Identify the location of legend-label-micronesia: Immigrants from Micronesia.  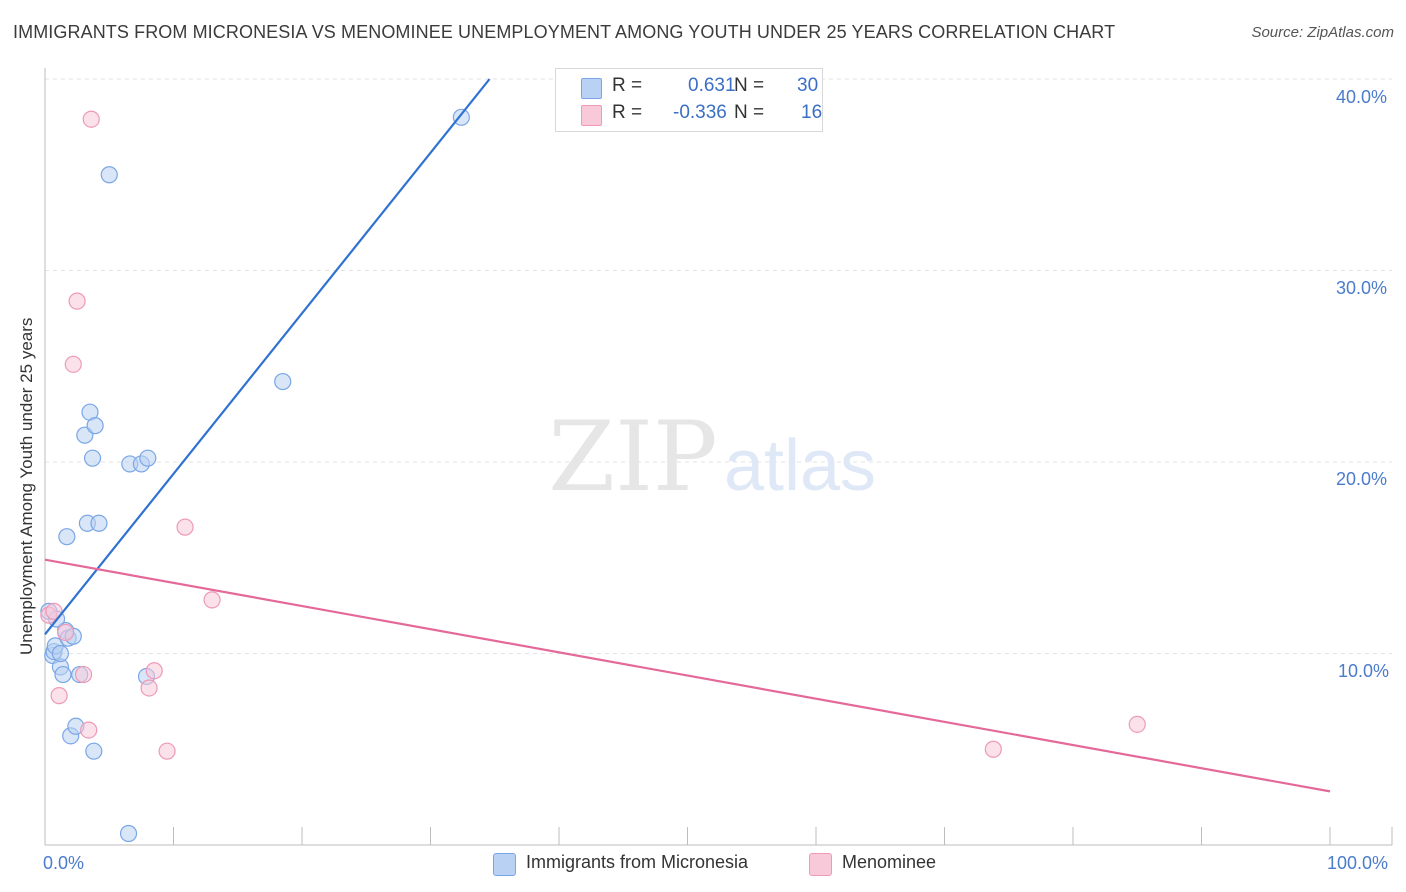
(637, 862).